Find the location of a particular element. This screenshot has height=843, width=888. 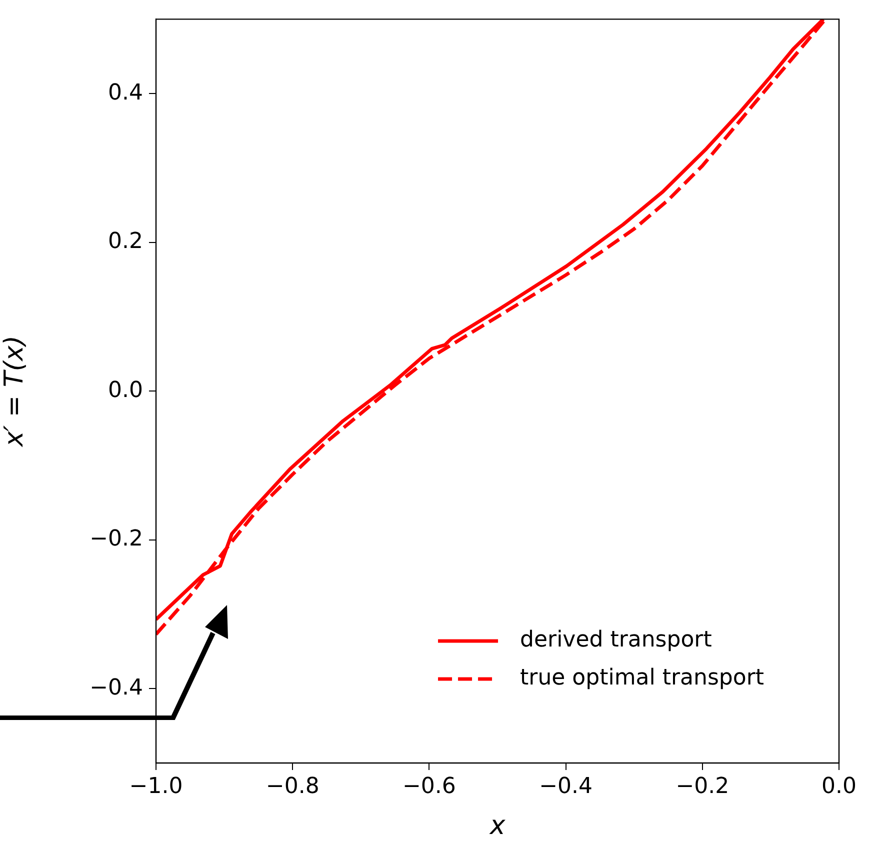

x-tick-label: −0.6 is located at coordinates (429, 786).